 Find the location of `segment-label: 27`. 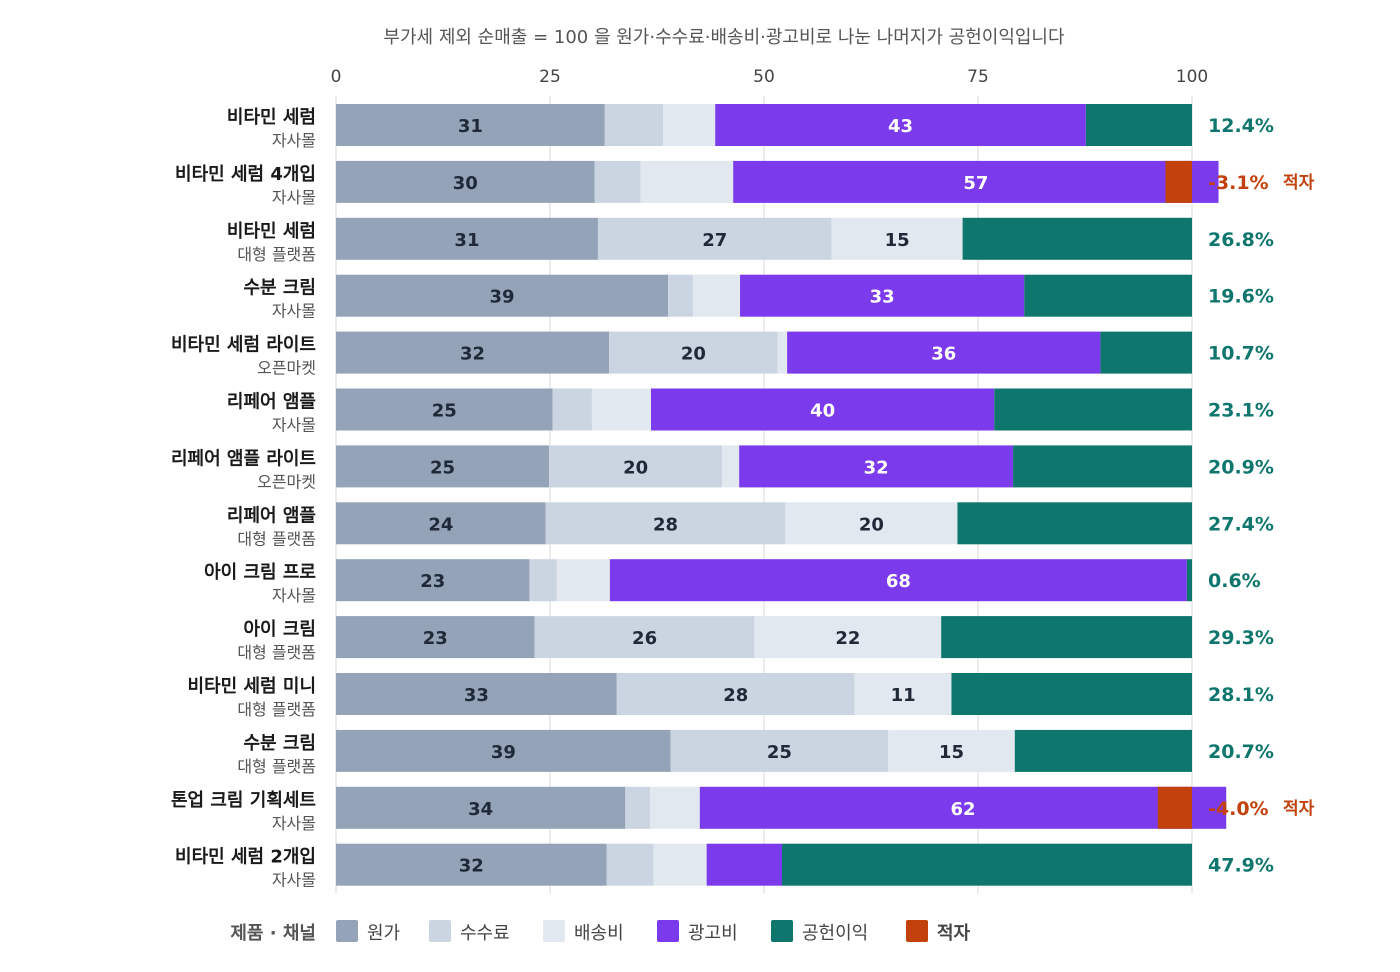

segment-label: 27 is located at coordinates (714, 240).